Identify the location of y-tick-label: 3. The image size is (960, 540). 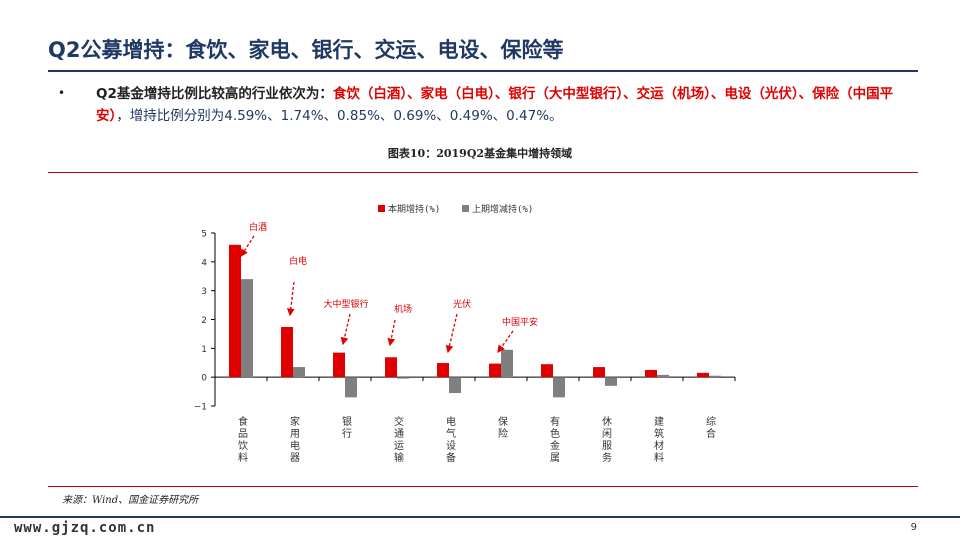
(204, 292).